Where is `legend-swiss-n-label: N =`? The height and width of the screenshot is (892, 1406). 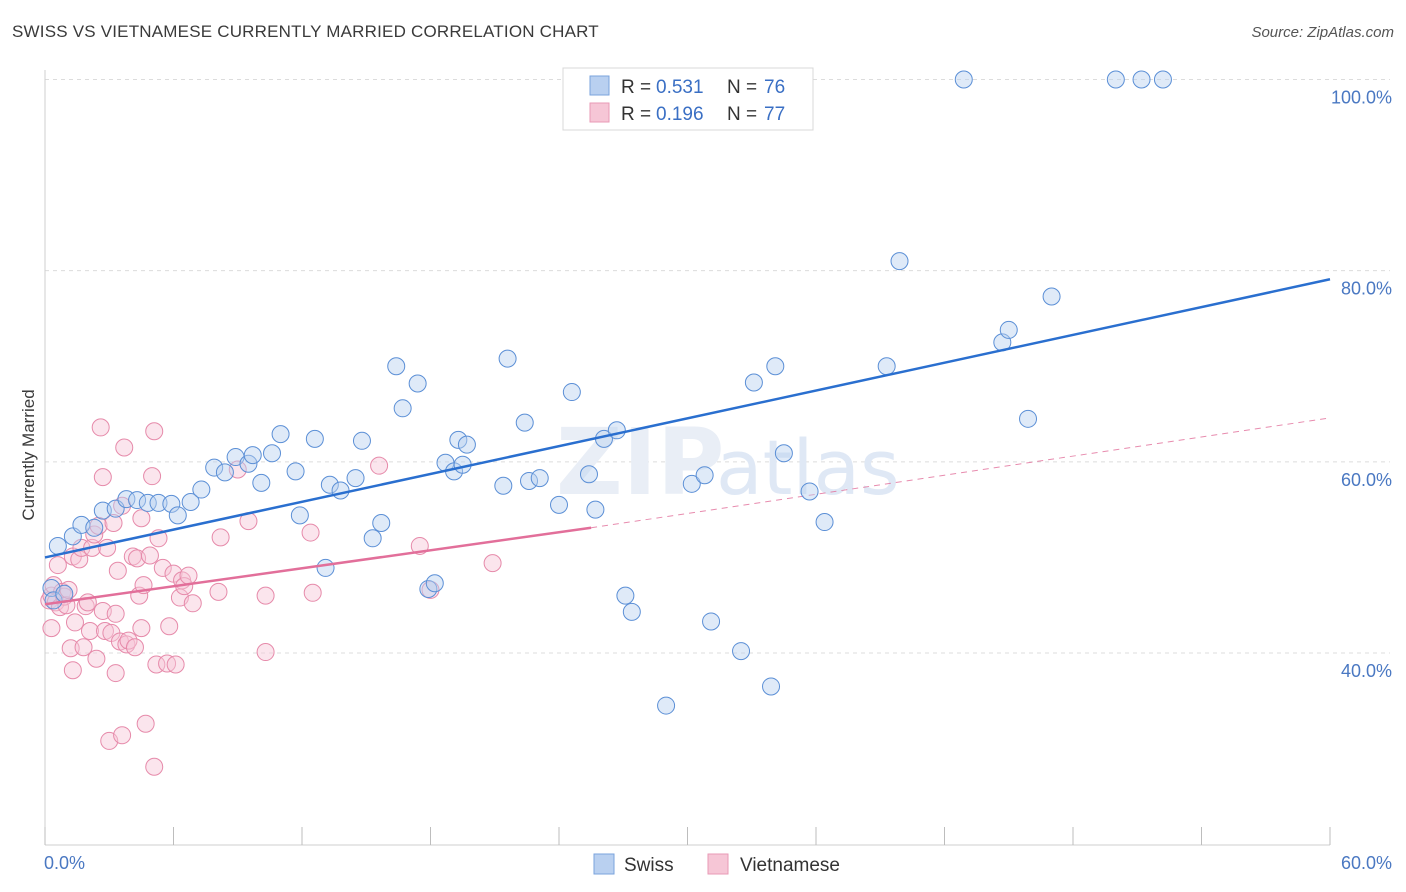
legend-swiss-n-label: N = is located at coordinates (742, 87).